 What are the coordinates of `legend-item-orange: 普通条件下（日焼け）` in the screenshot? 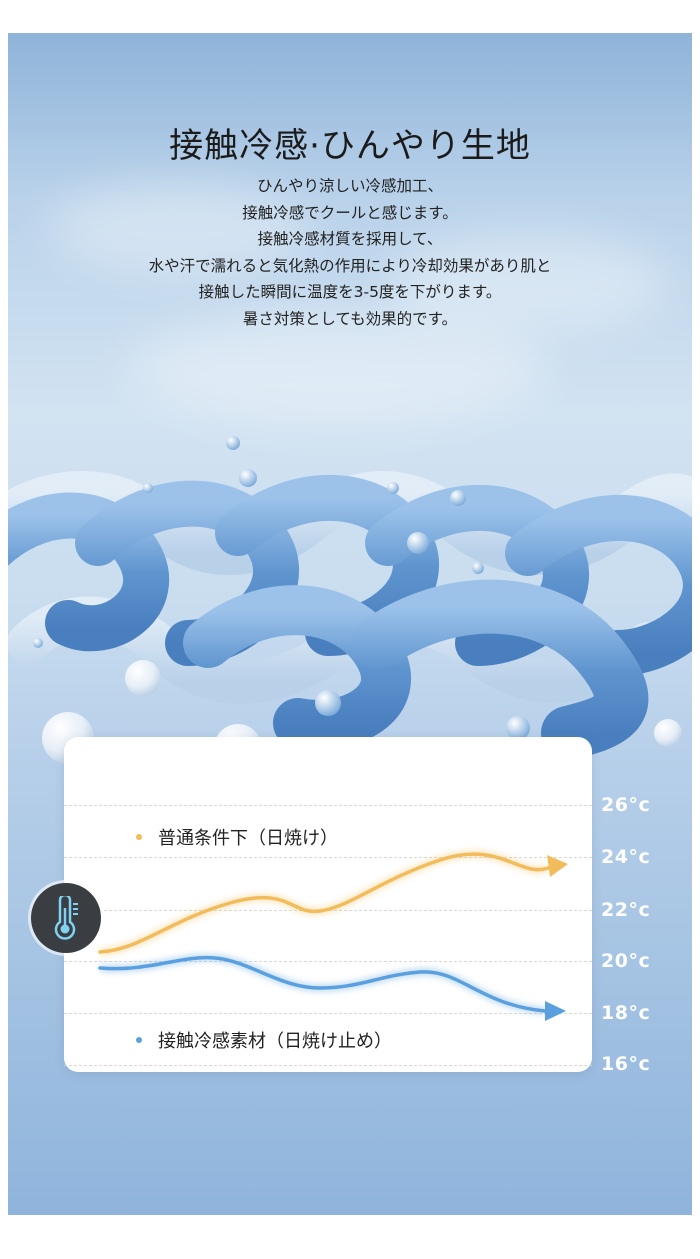 It's located at (237, 837).